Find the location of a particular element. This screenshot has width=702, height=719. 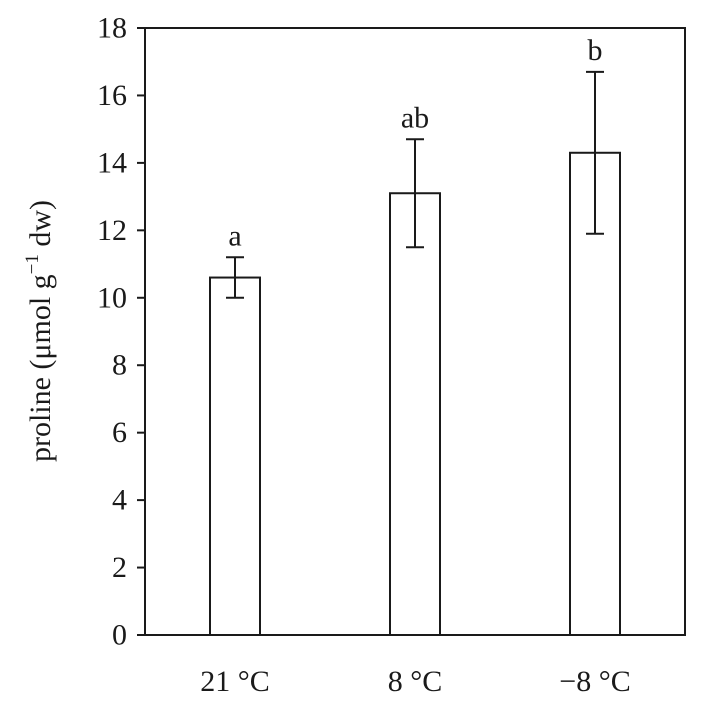

significance-label: ab is located at coordinates (415, 117).